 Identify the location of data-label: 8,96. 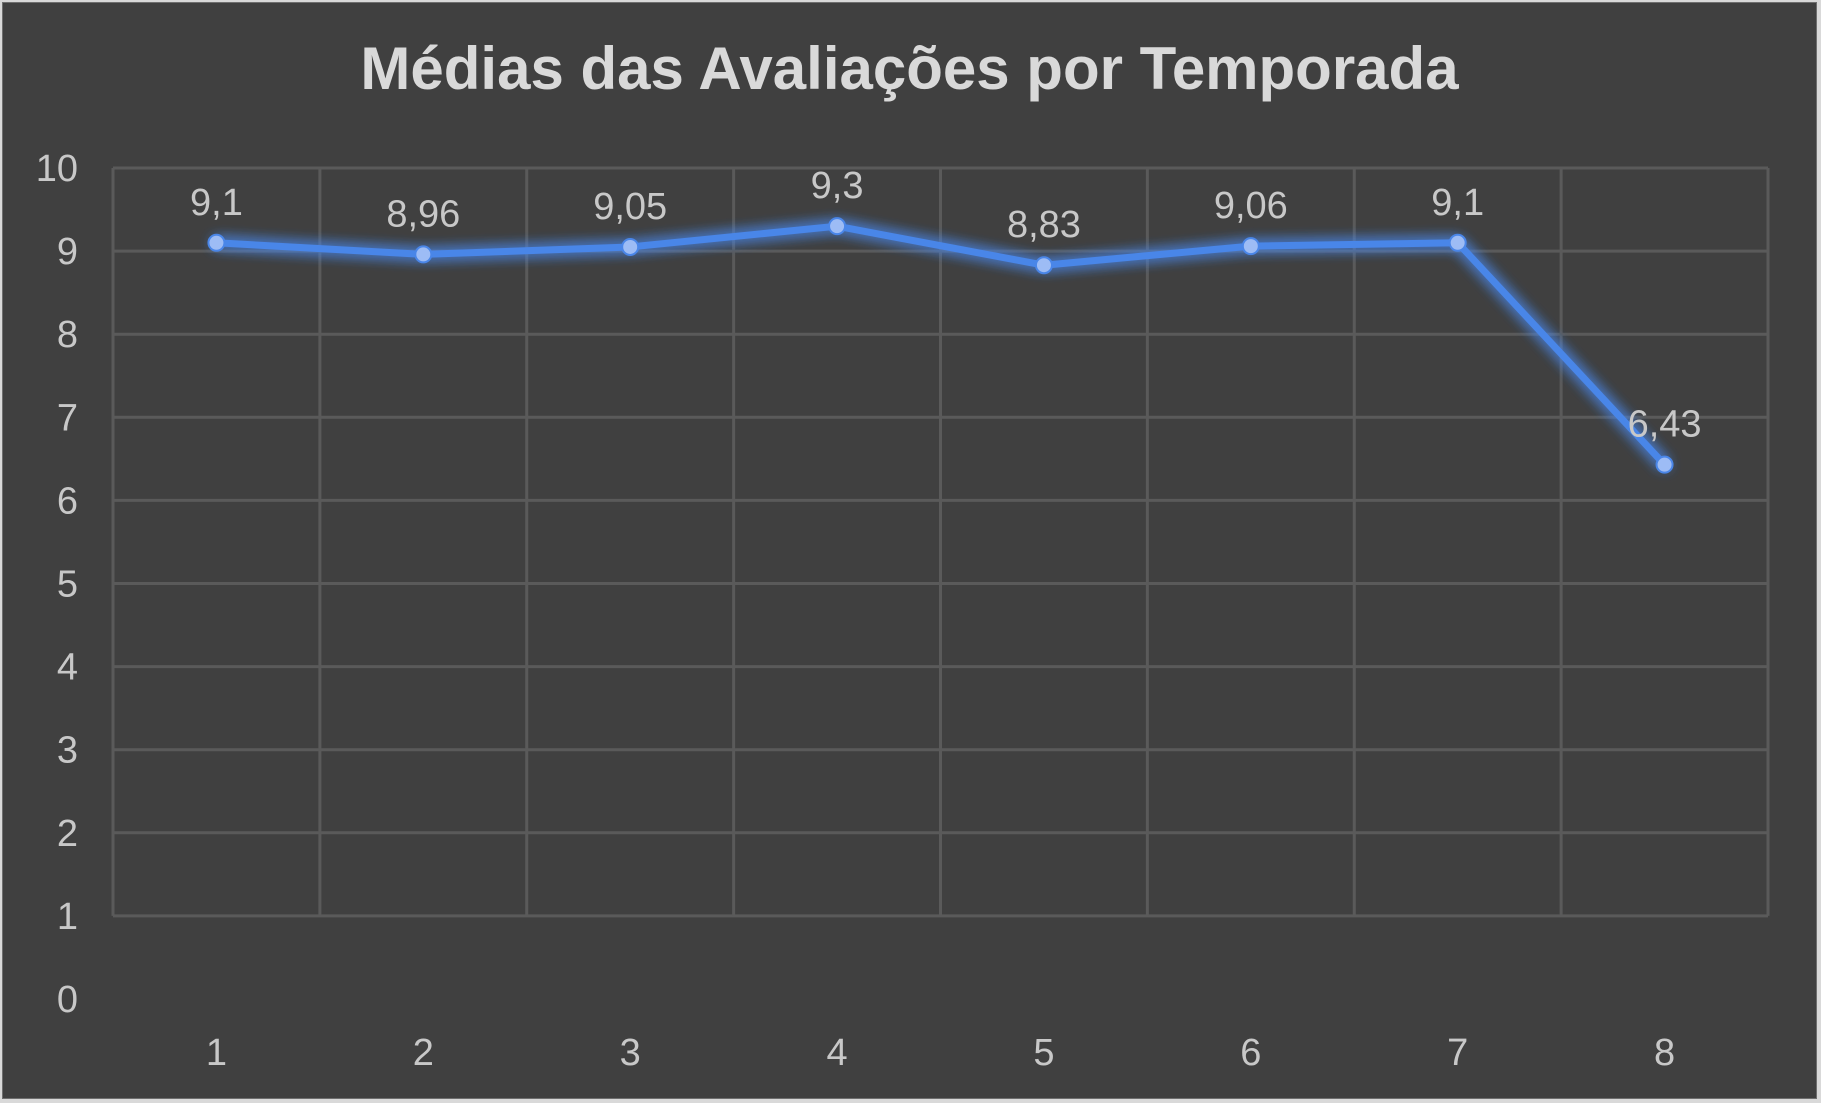
(423, 214).